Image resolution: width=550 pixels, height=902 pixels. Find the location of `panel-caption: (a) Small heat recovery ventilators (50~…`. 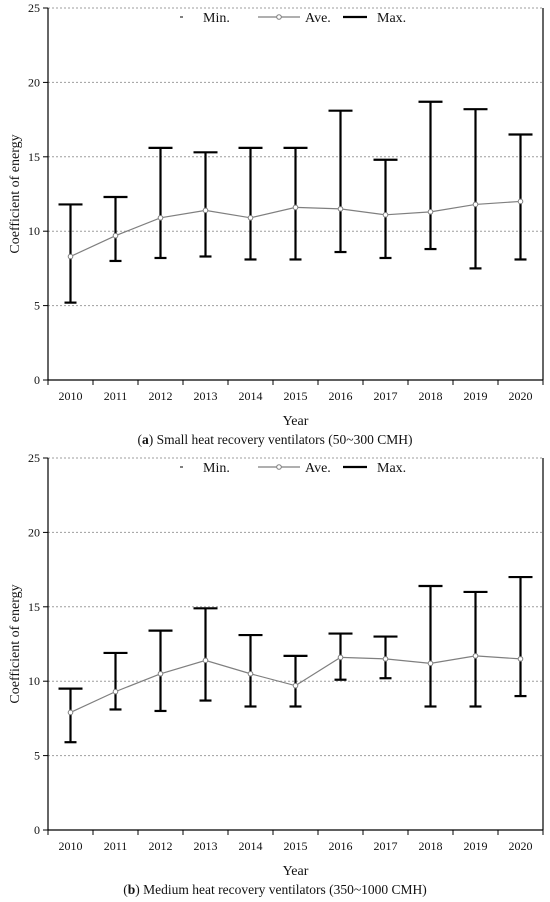

panel-caption: (a) Small heat recovery ventilators (50~… is located at coordinates (275, 439).